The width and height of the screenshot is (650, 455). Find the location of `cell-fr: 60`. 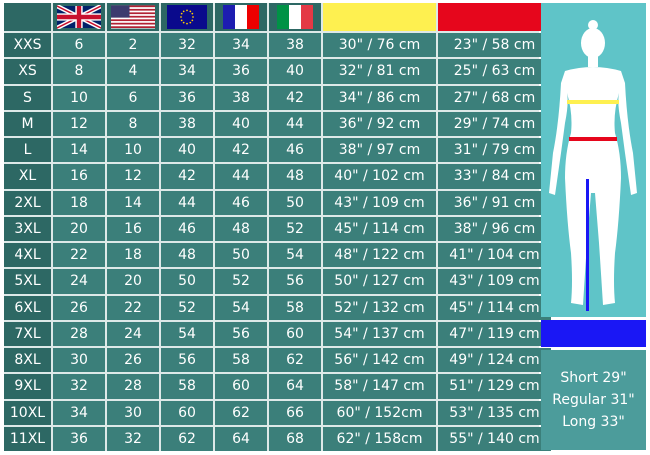

cell-fr: 60 is located at coordinates (241, 386).